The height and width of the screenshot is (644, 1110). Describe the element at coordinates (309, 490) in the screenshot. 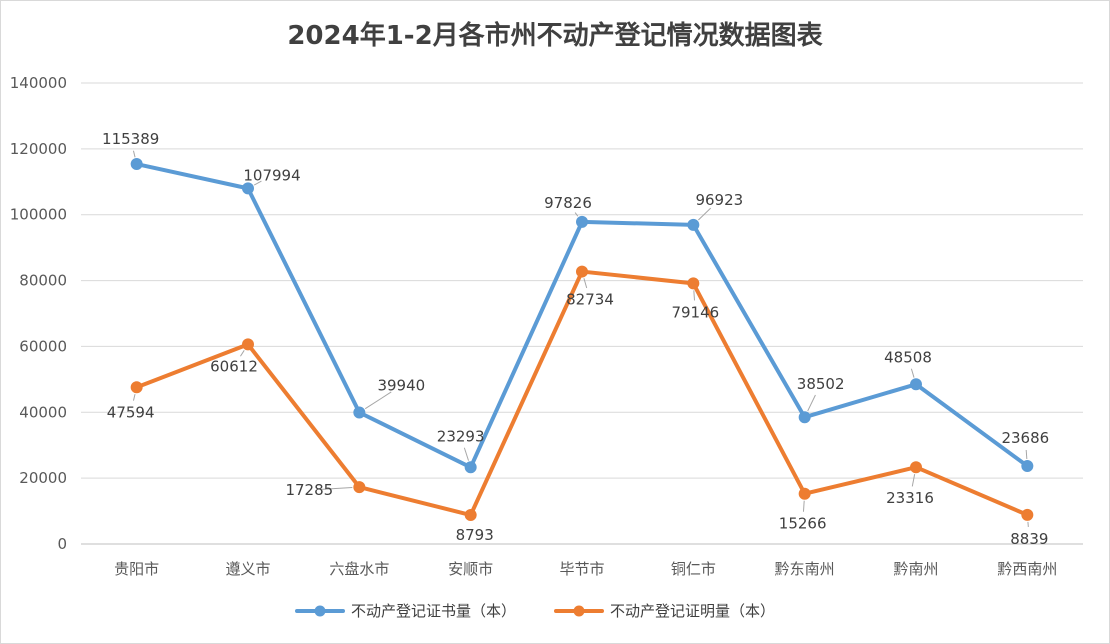

I see `data-label: 17285` at that location.